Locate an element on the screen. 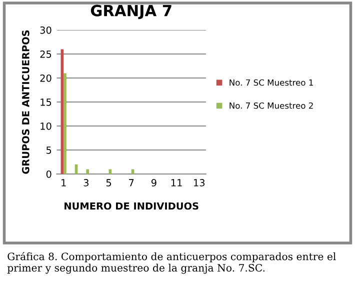  x-tick-label: 13 is located at coordinates (199, 182).